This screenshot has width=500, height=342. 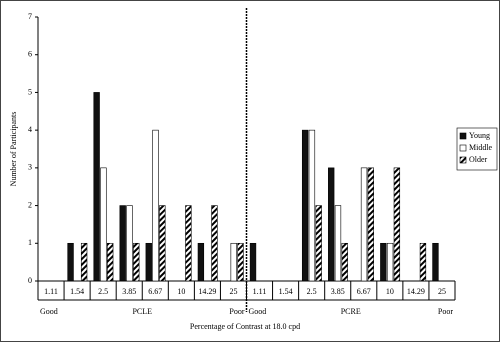 What do you see at coordinates (30, 54) in the screenshot?
I see `y-tick-label: 6` at bounding box center [30, 54].